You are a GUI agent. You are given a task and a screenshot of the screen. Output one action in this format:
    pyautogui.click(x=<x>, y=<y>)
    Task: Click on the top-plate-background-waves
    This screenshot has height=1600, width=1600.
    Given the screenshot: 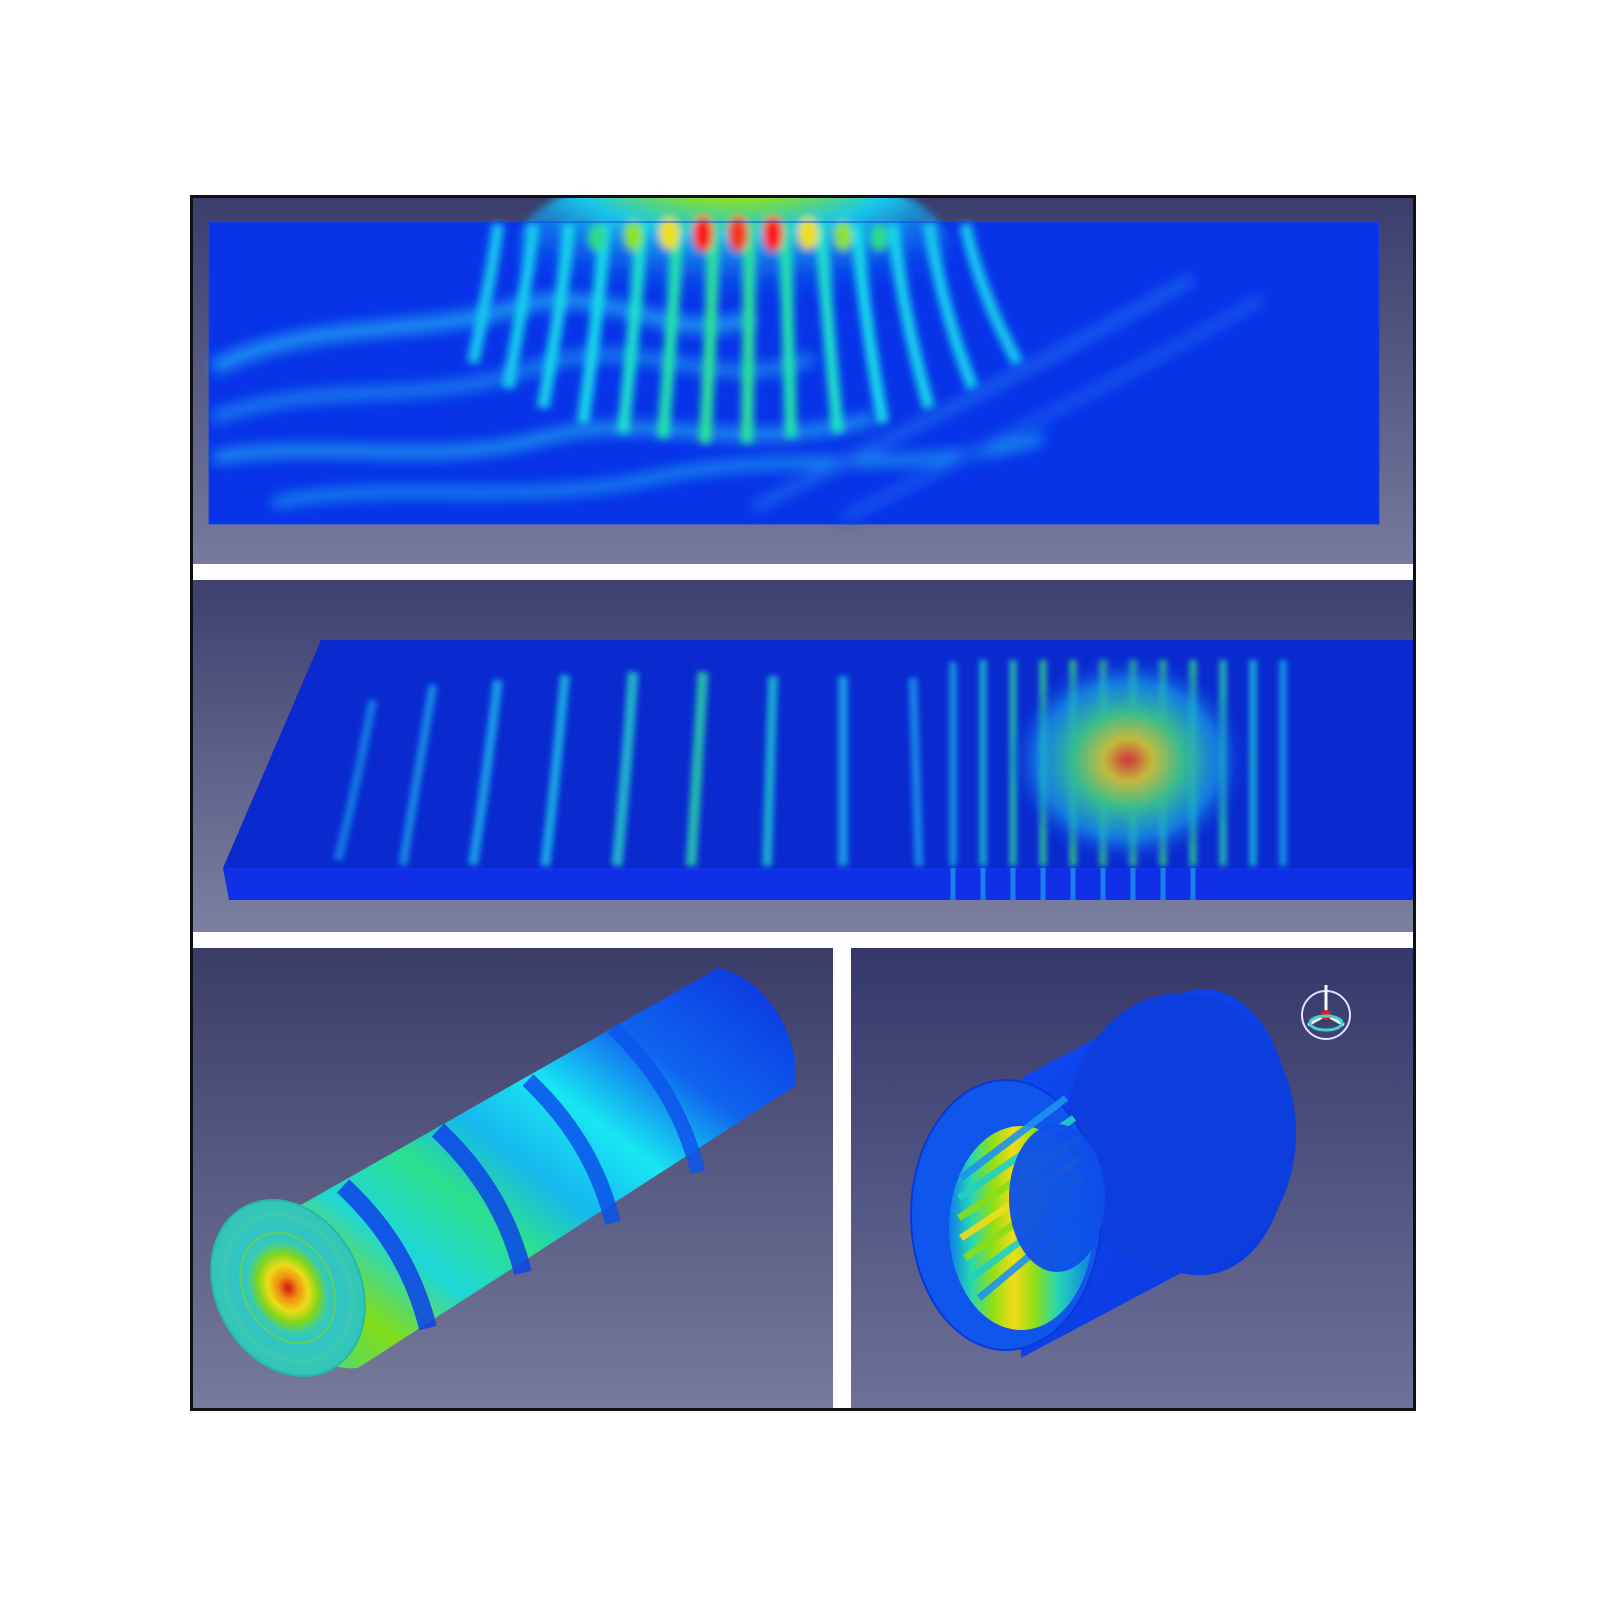 What is the action you would take?
    pyautogui.click(x=737, y=398)
    